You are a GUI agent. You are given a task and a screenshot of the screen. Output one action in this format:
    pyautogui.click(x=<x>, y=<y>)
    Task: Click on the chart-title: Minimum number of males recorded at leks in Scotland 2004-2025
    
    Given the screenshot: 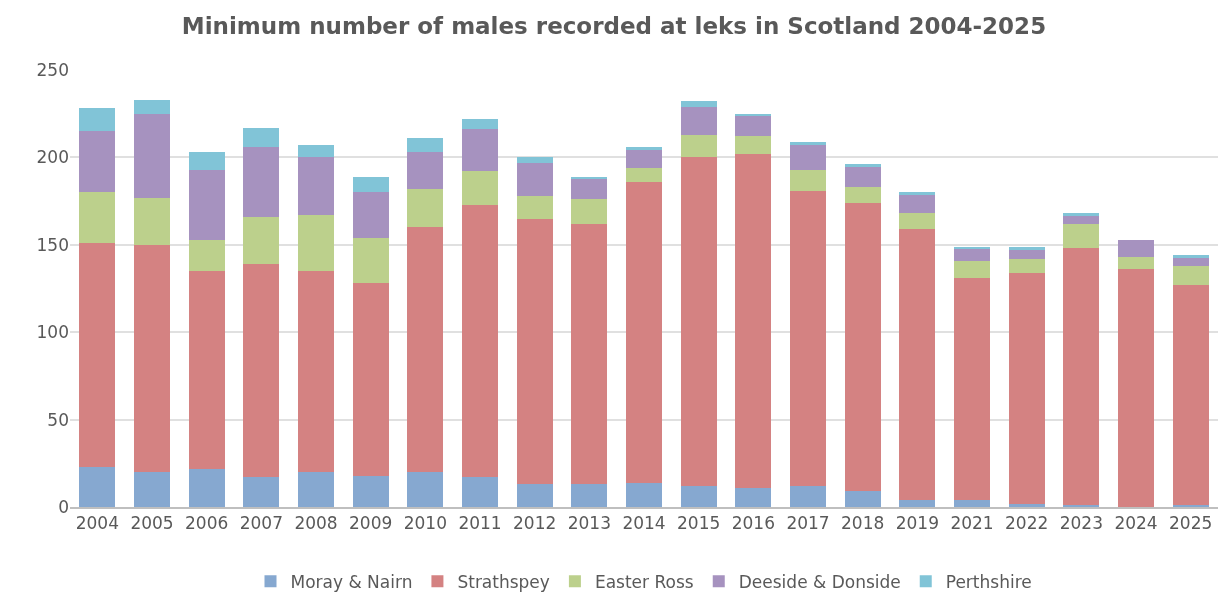 What is the action you would take?
    pyautogui.click(x=614, y=26)
    